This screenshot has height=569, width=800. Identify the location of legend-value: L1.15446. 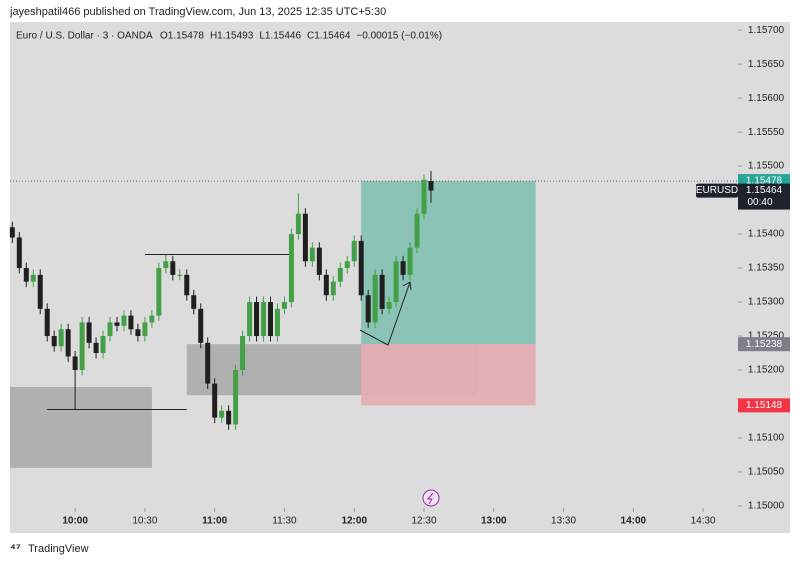
(280, 36).